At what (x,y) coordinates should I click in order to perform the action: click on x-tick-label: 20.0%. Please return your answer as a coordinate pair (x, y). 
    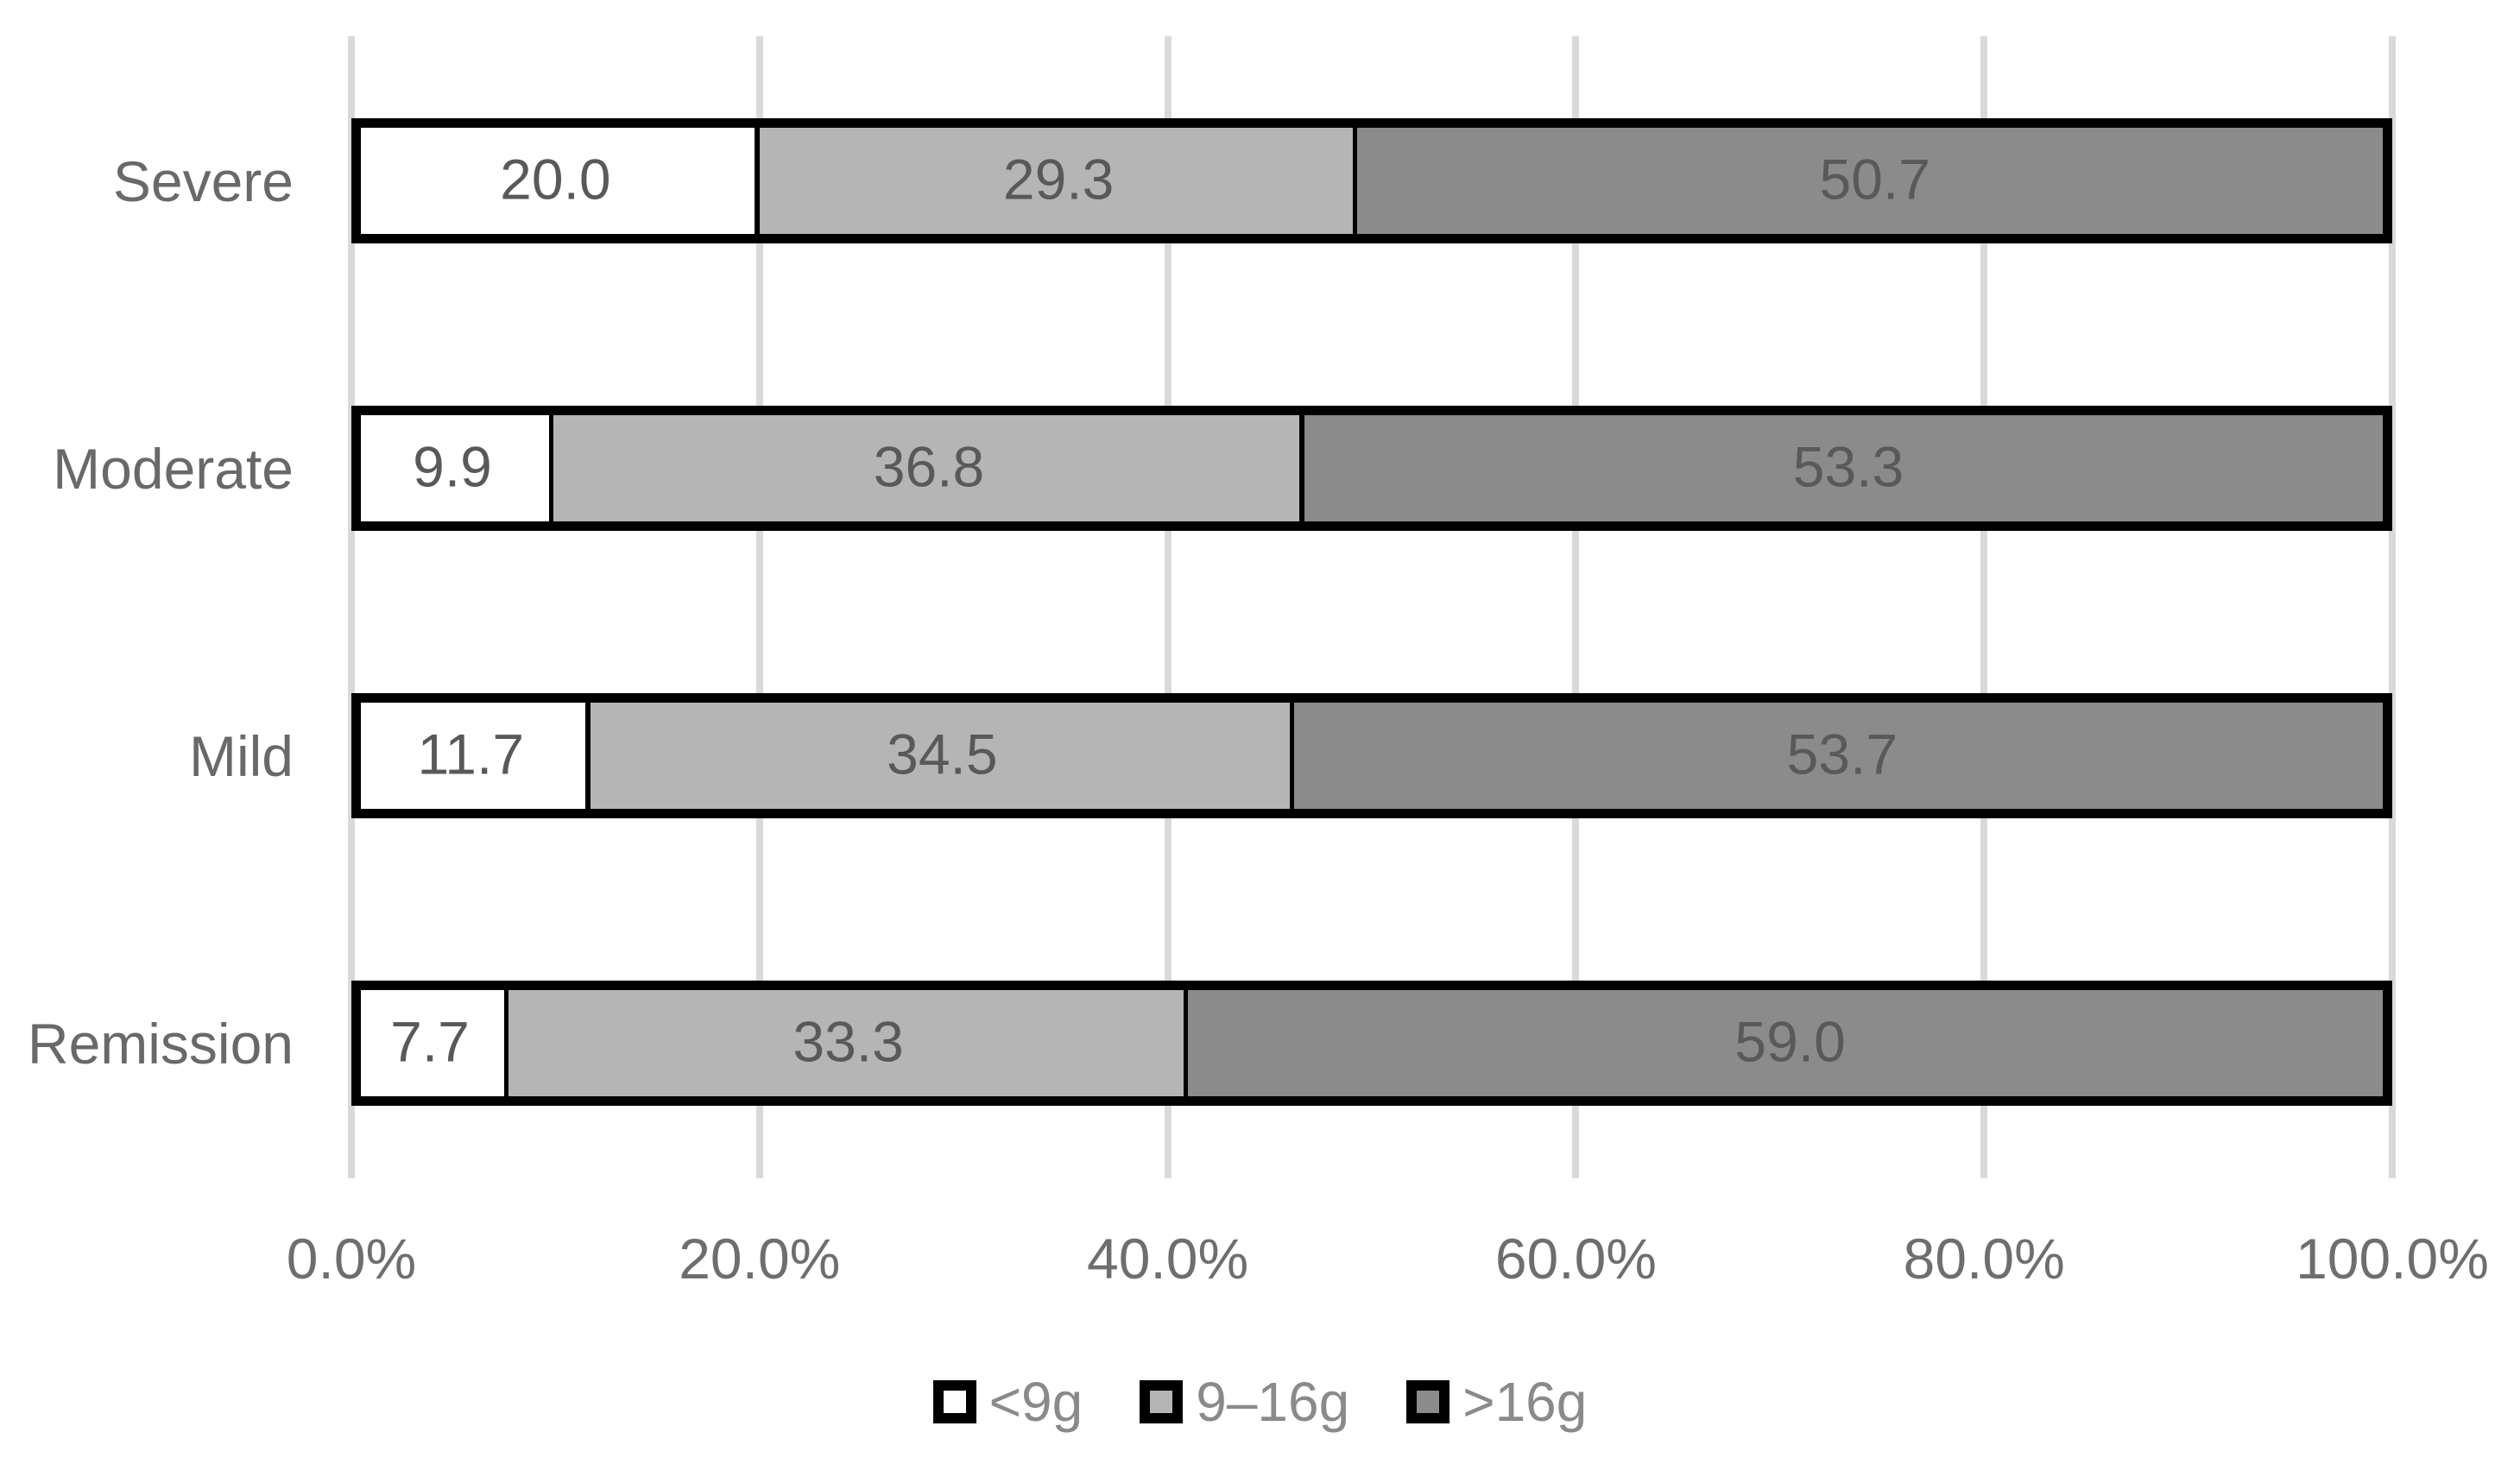
    Looking at the image, I should click on (760, 1258).